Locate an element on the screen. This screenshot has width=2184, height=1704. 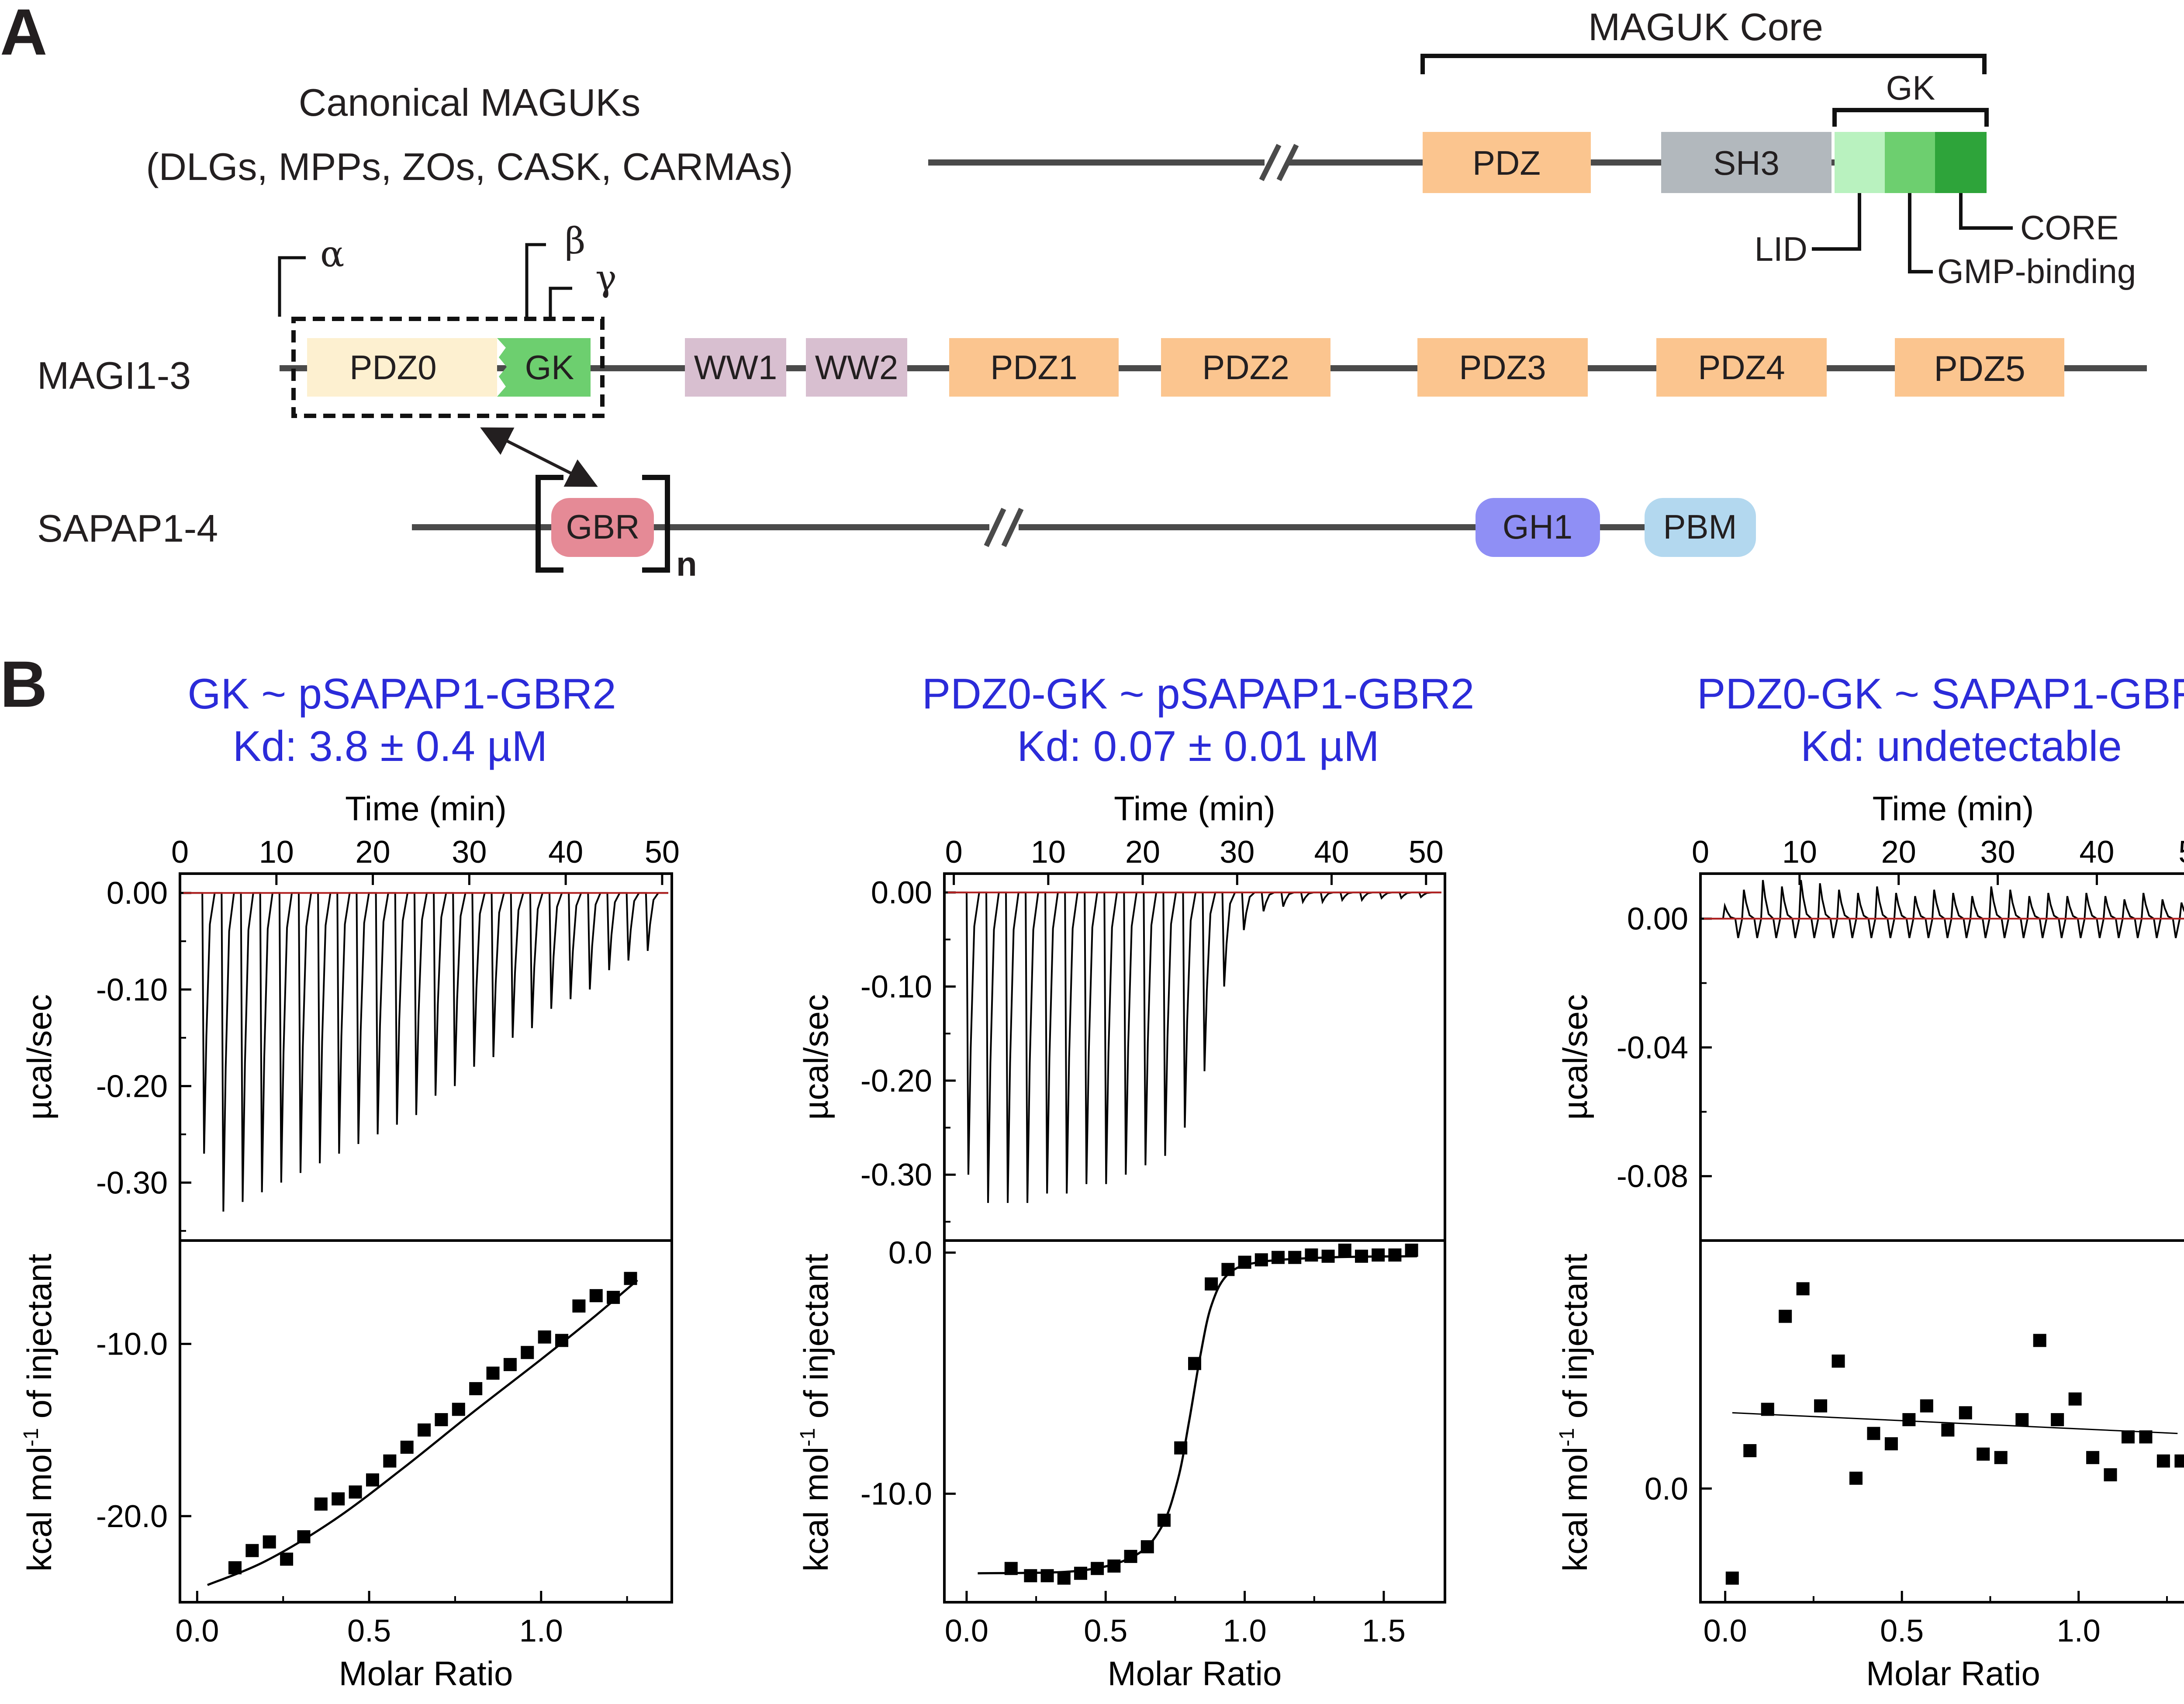
pdz0-label: PDZ0 is located at coordinates (392, 367).